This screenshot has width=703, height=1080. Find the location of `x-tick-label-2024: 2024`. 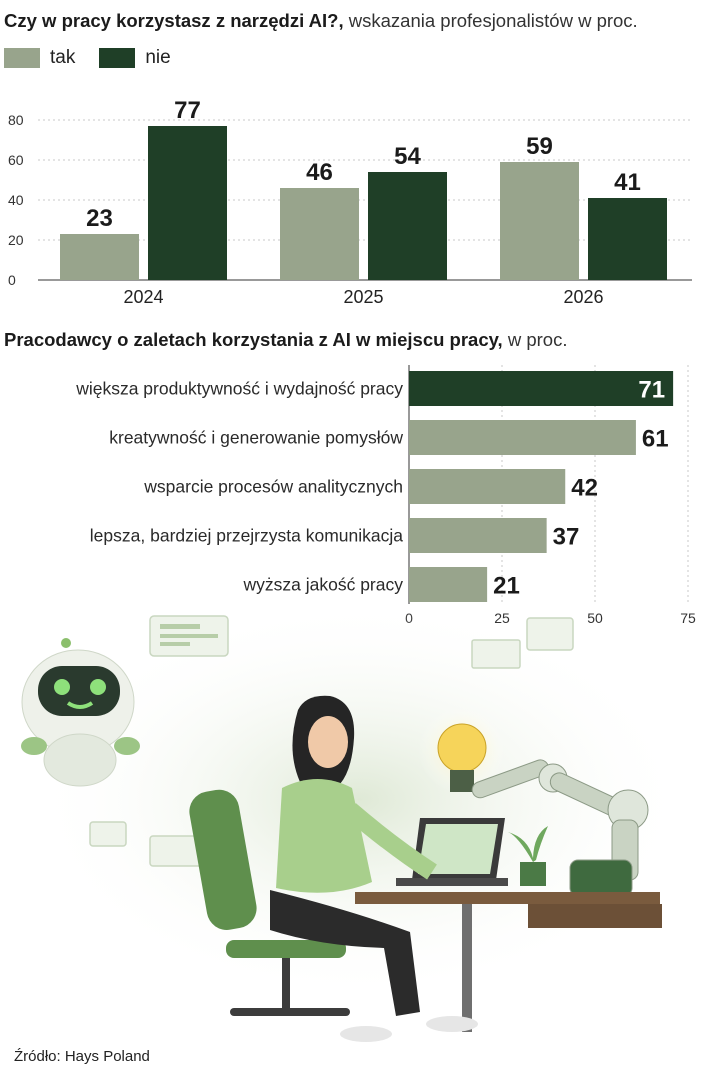

x-tick-label-2024: 2024 is located at coordinates (143, 297).